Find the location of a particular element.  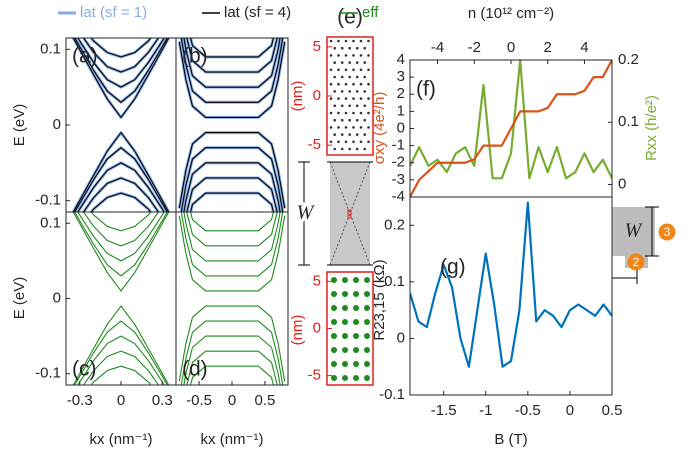

zoom-box is located at coordinates (349, 214).